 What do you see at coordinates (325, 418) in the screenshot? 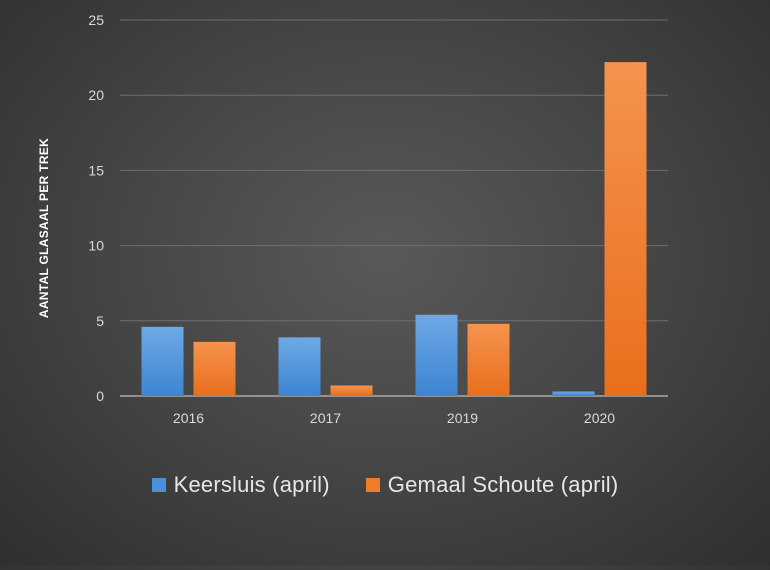
I see `x-tick-label: 2017` at bounding box center [325, 418].